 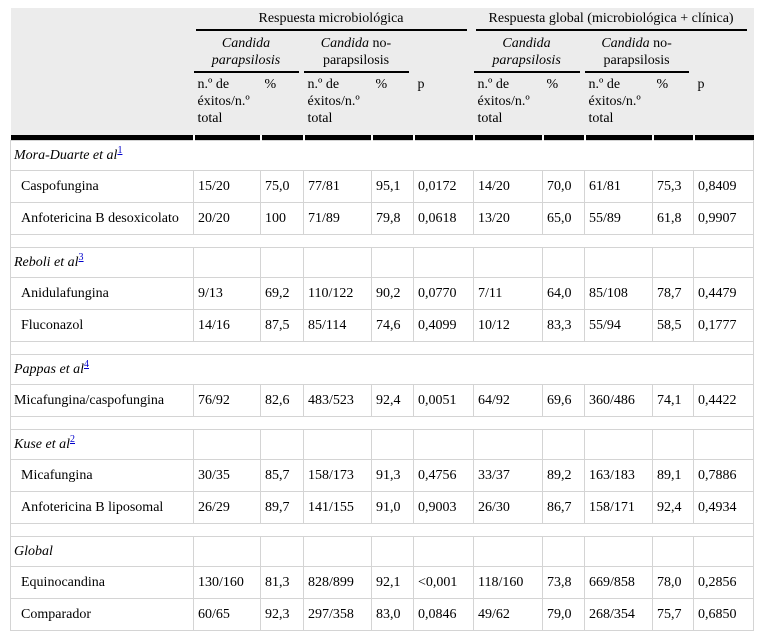 What do you see at coordinates (724, 325) in the screenshot?
I see `value-cell: 0,1777` at bounding box center [724, 325].